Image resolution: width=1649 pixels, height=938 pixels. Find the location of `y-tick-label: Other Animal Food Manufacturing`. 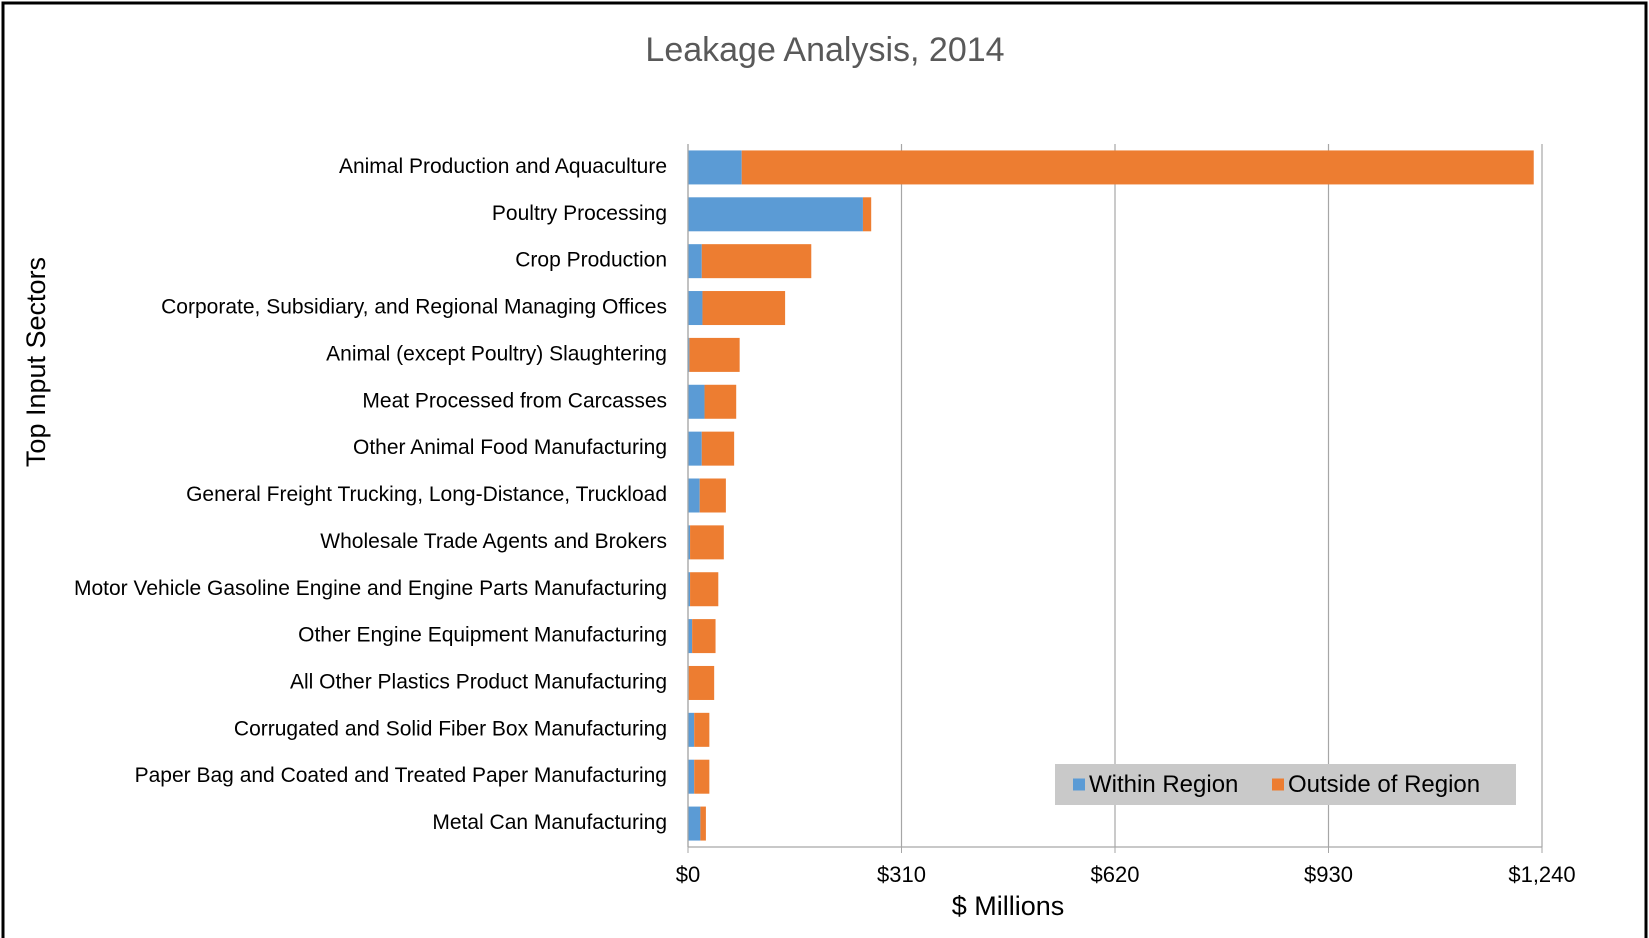

y-tick-label: Other Animal Food Manufacturing is located at coordinates (510, 447).